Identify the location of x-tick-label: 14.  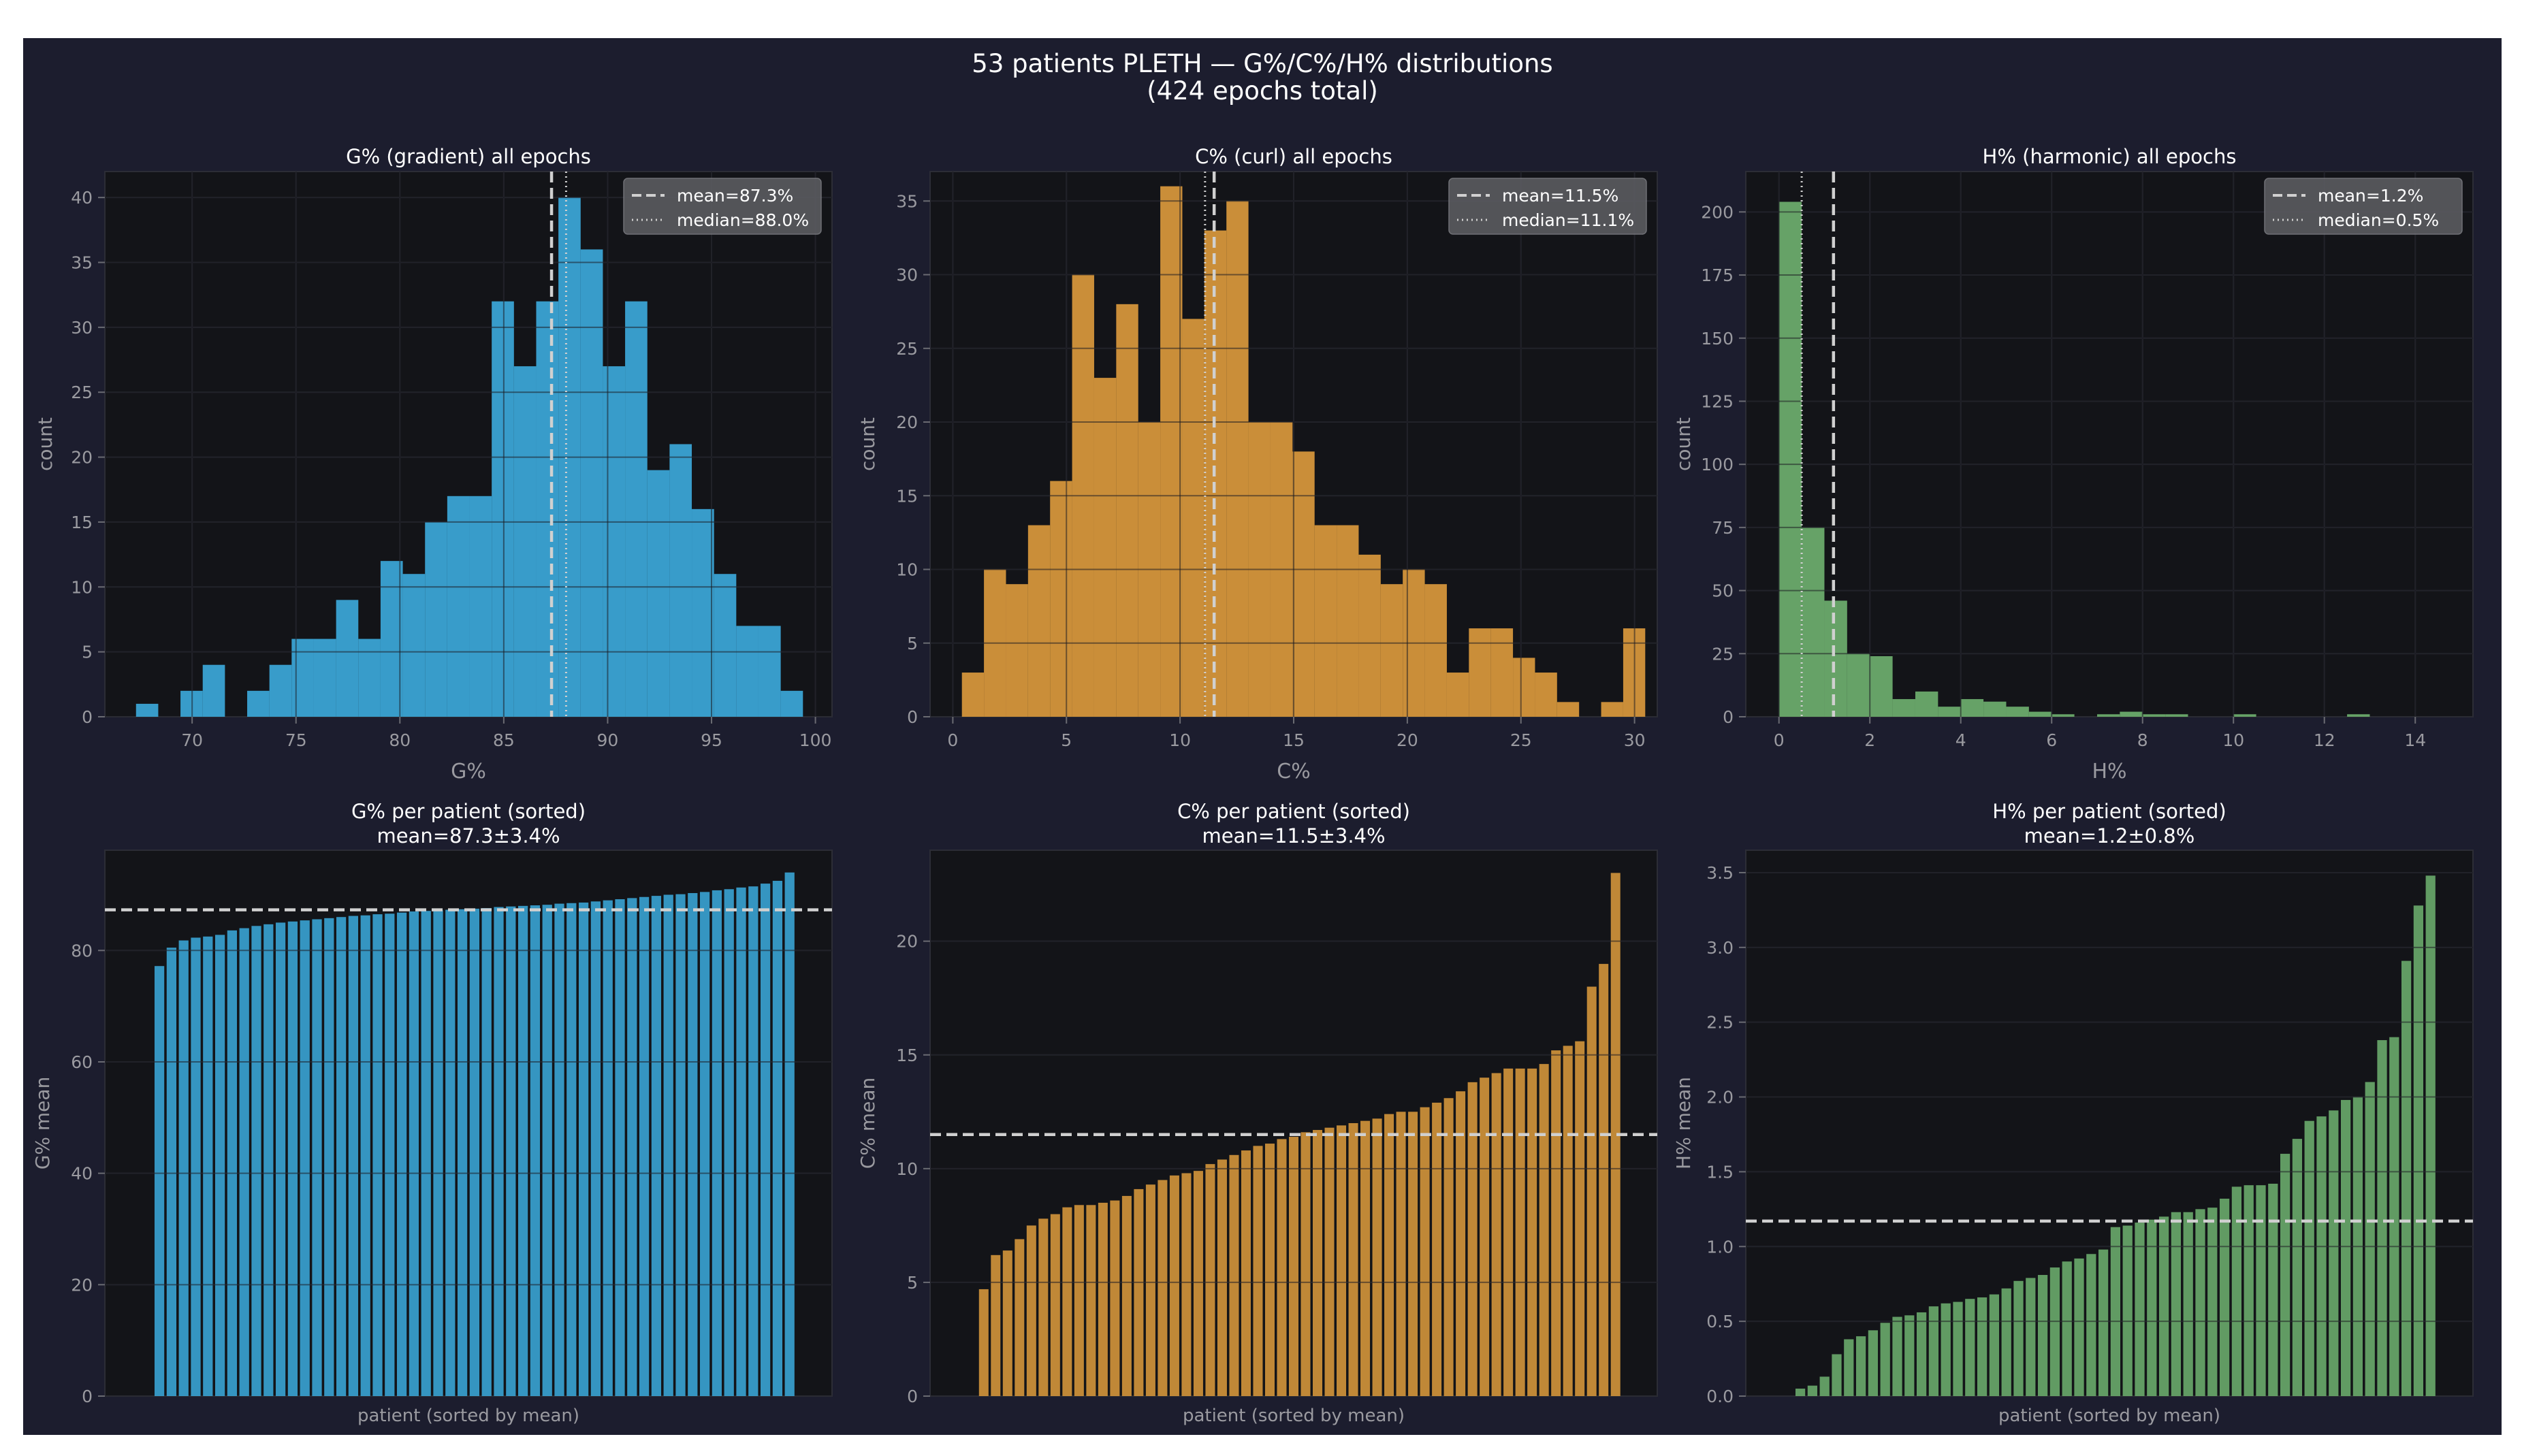
(2415, 740).